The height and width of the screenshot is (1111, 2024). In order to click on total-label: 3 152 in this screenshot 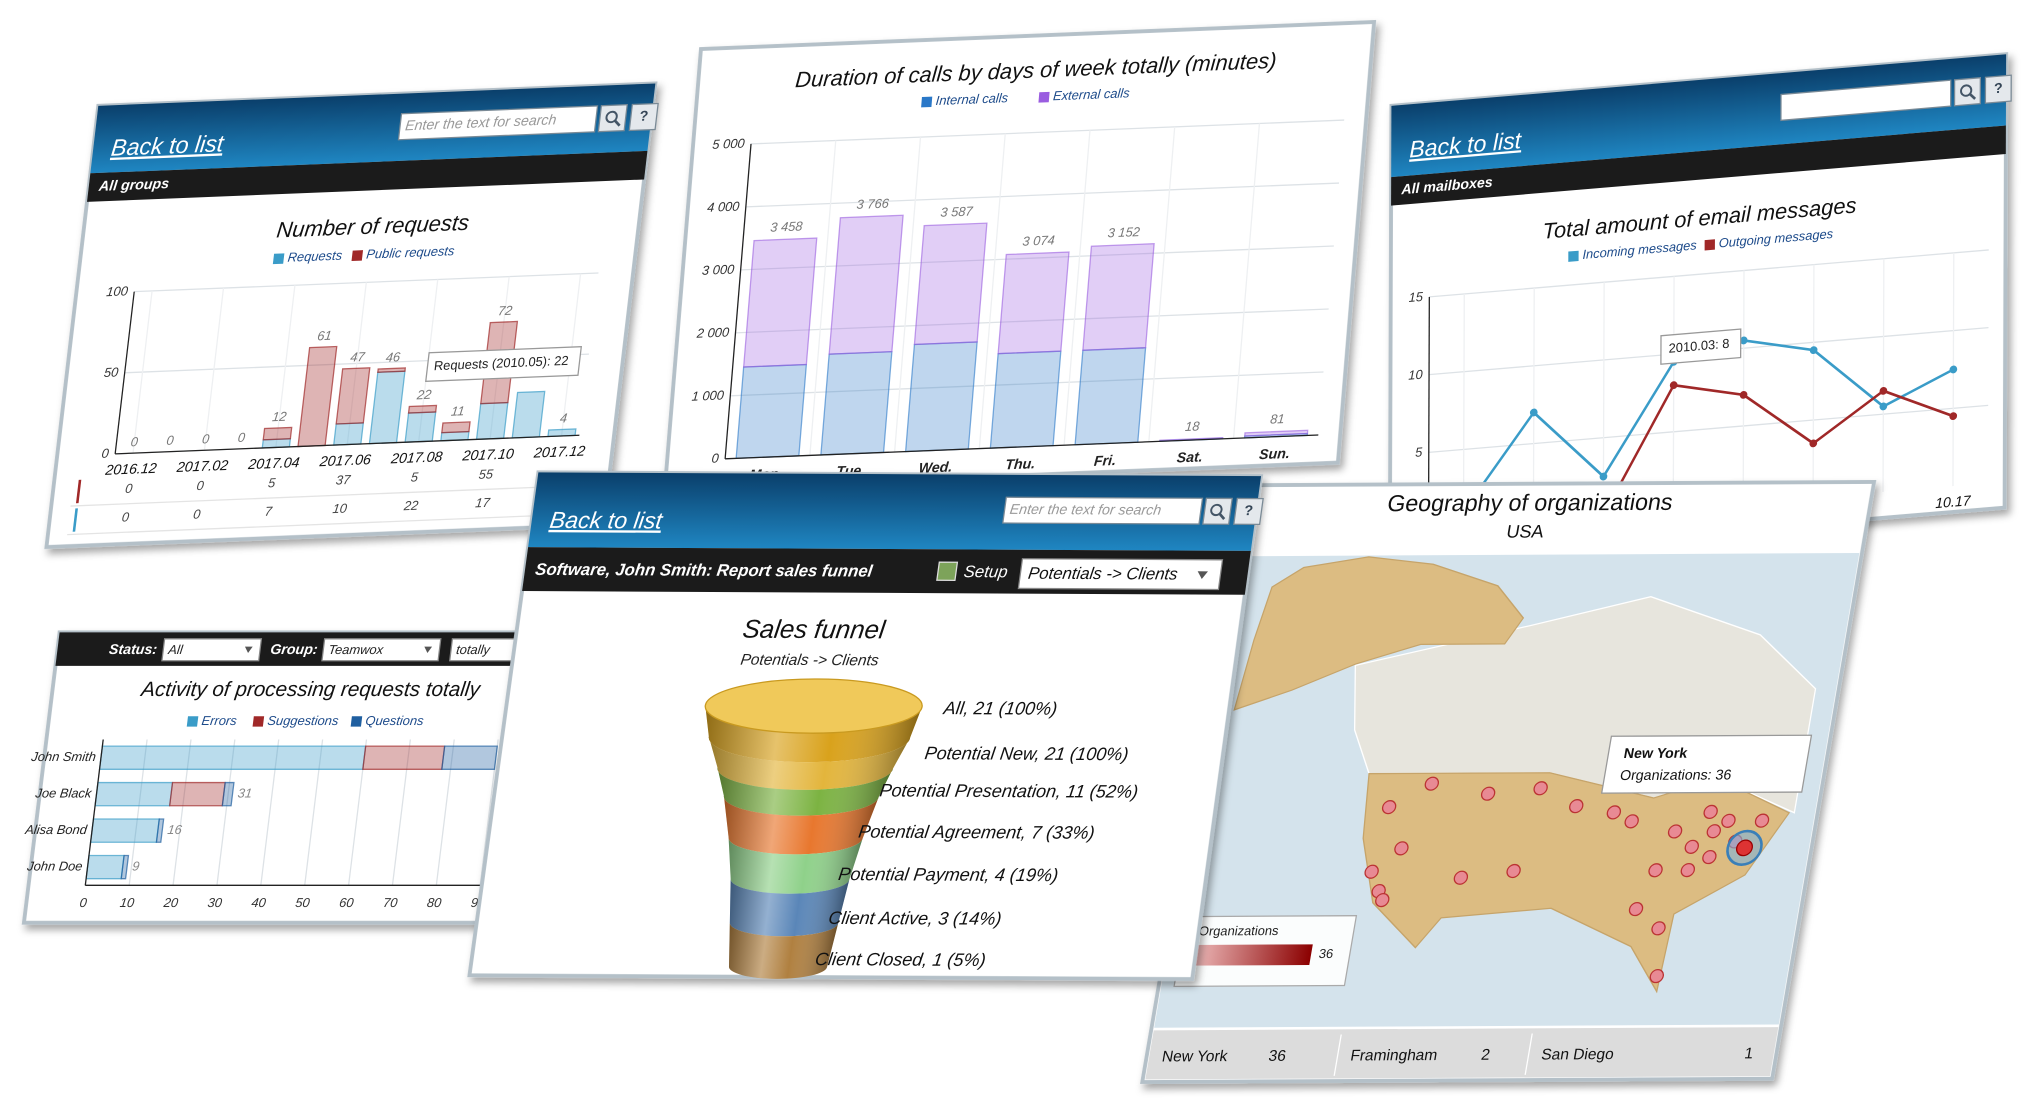, I will do `click(1123, 232)`.